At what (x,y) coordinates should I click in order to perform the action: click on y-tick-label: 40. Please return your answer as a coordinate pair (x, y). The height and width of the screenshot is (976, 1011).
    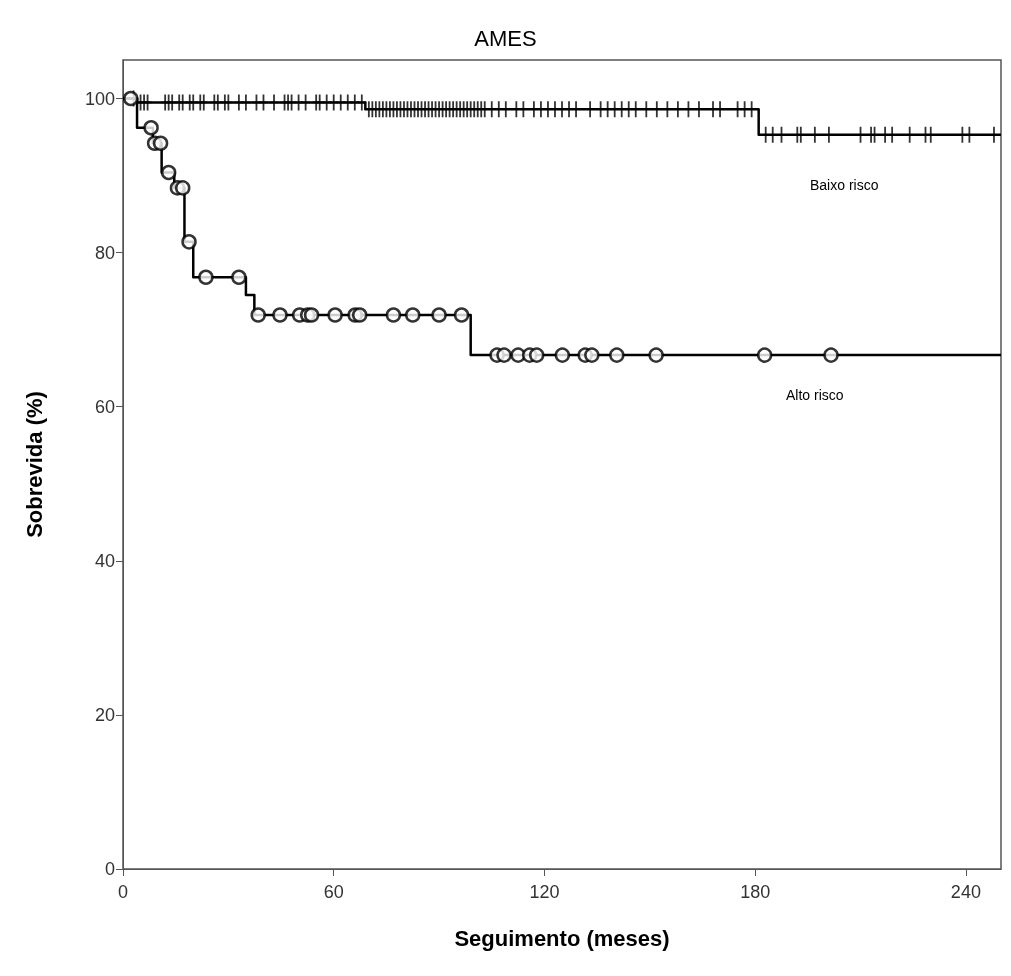
    Looking at the image, I should click on (104, 560).